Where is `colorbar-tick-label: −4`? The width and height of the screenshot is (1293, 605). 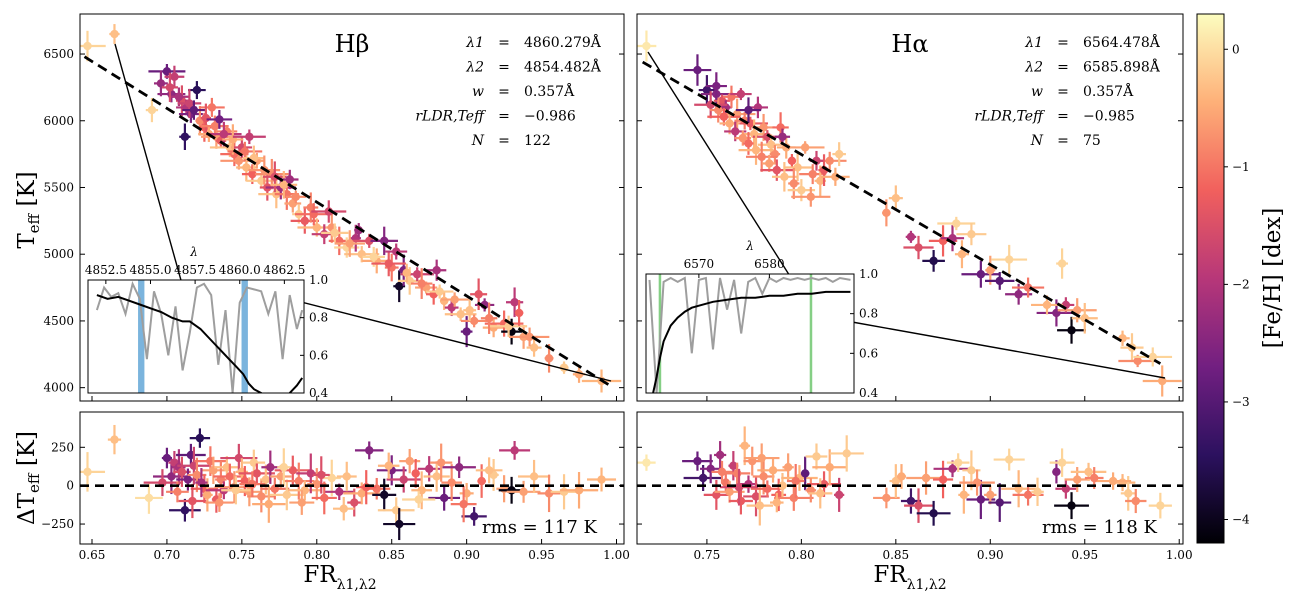 colorbar-tick-label: −4 is located at coordinates (1241, 519).